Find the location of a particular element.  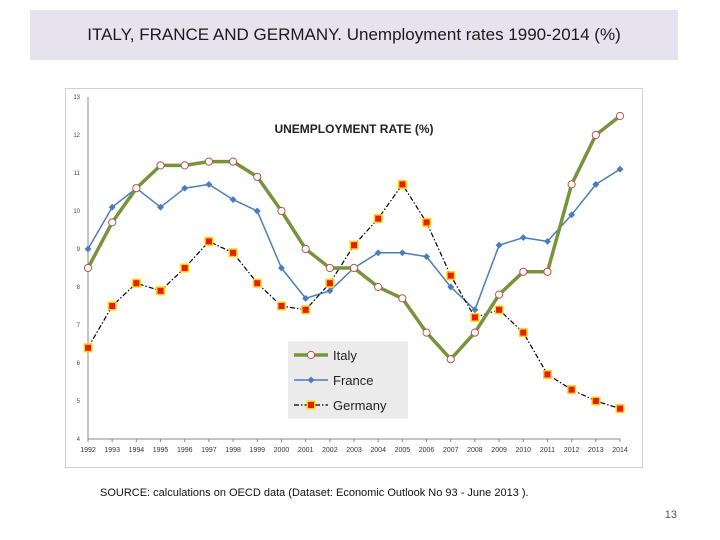

x-tick-label: 2005 is located at coordinates (403, 450).